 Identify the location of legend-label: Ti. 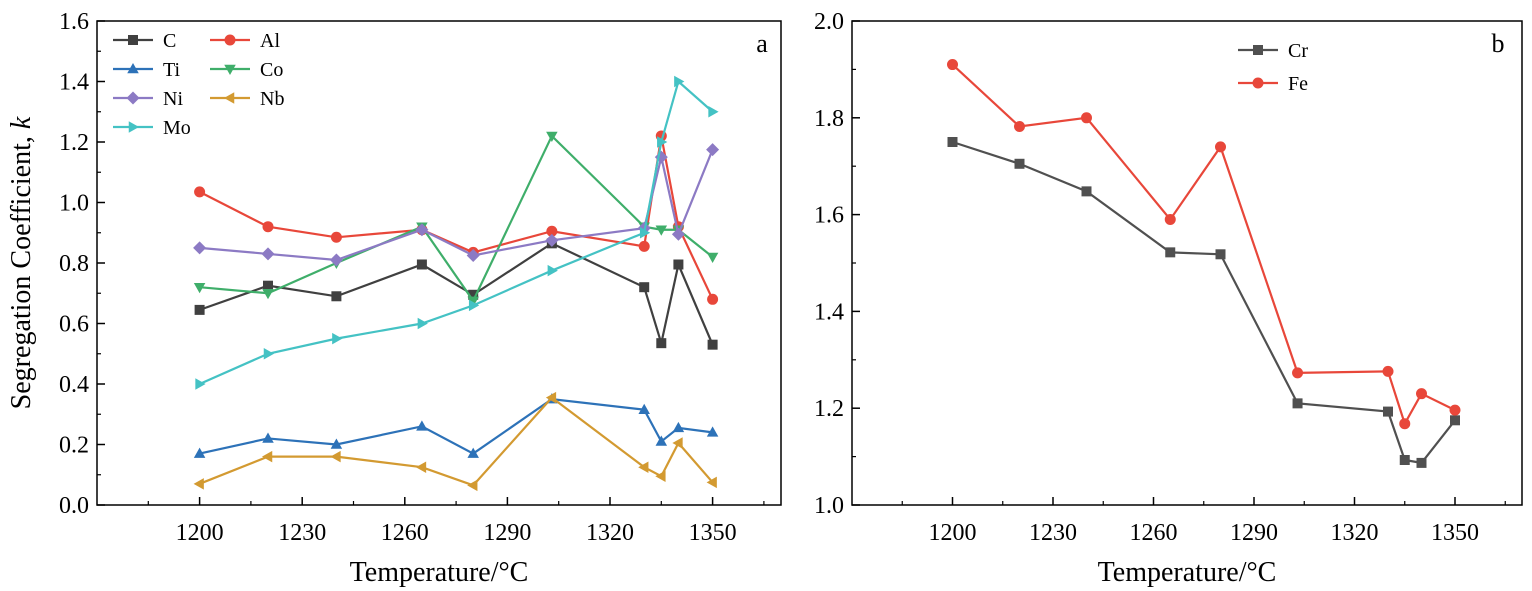
(172, 70).